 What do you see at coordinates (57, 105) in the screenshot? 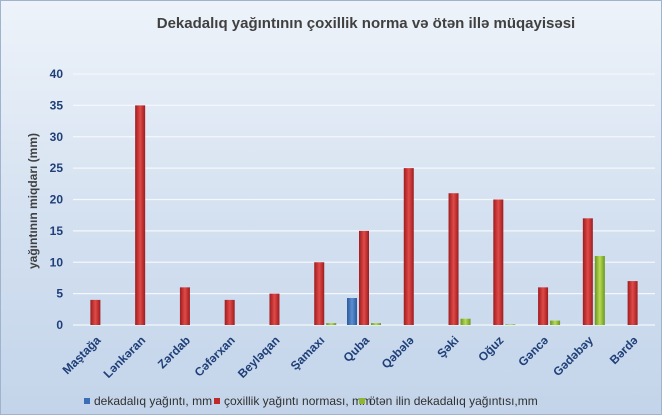
I see `y-tick-label: 35` at bounding box center [57, 105].